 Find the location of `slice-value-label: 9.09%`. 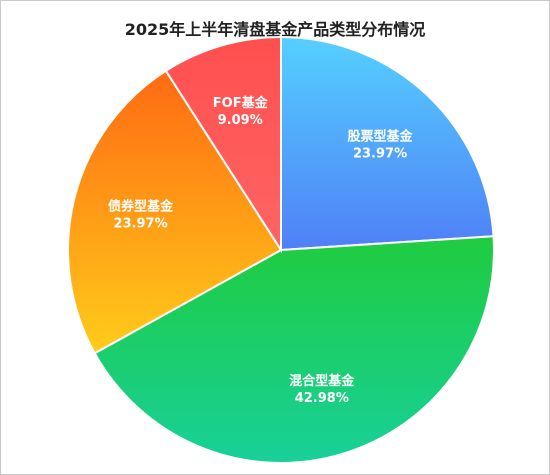

slice-value-label: 9.09% is located at coordinates (240, 120).